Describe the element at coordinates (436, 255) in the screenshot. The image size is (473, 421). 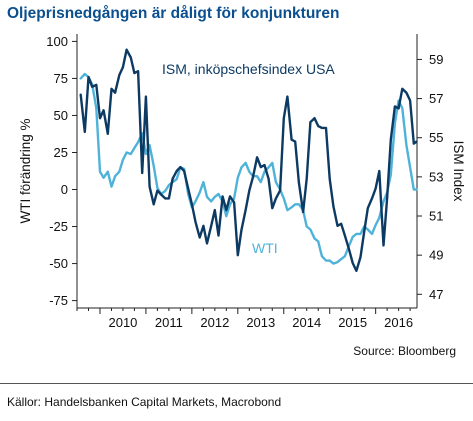
I see `y-right-tick-label: 49` at that location.